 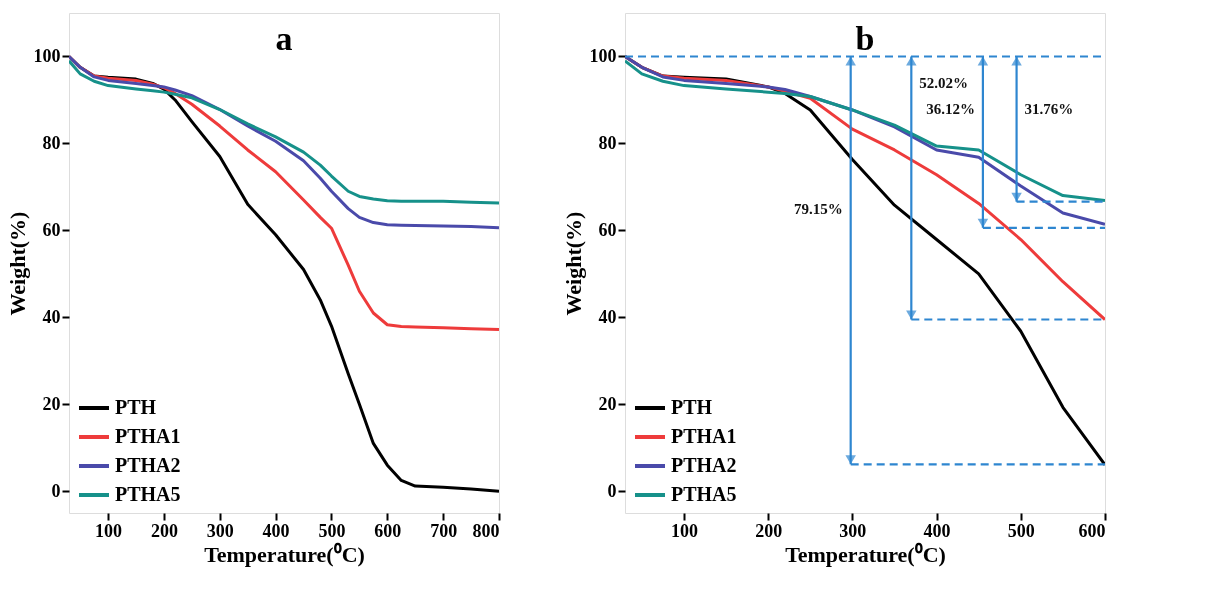 What do you see at coordinates (950, 108) in the screenshot?
I see `annotation: 36.12%` at bounding box center [950, 108].